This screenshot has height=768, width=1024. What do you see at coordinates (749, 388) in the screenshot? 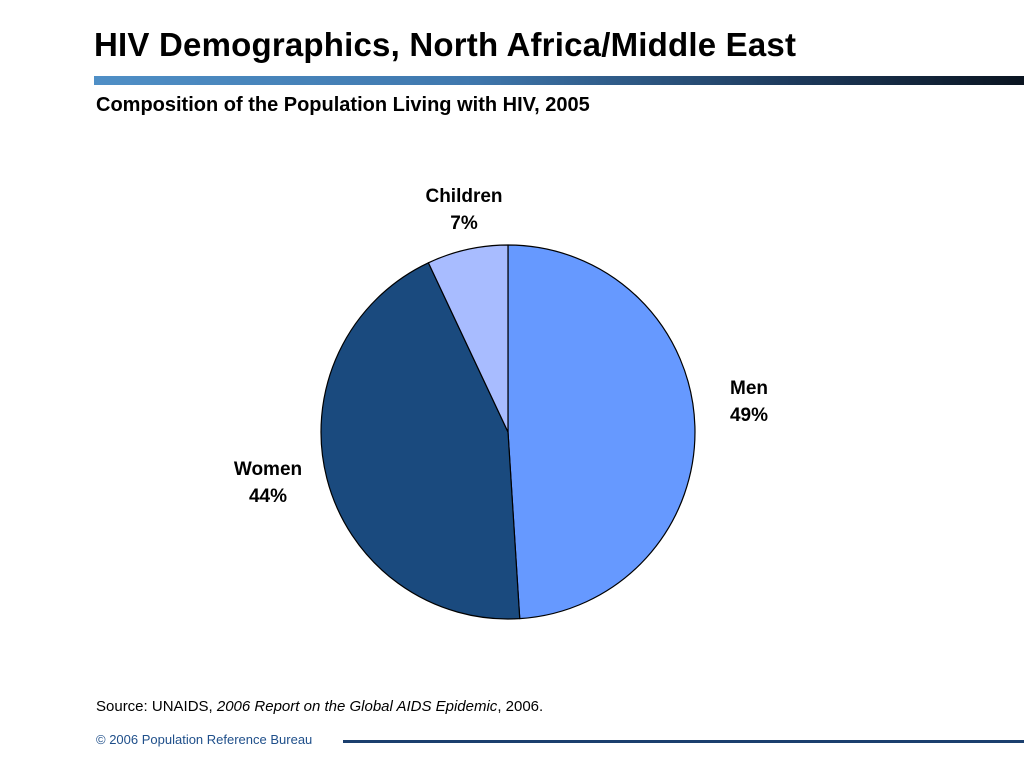
I see `slice-label-men: Men` at bounding box center [749, 388].